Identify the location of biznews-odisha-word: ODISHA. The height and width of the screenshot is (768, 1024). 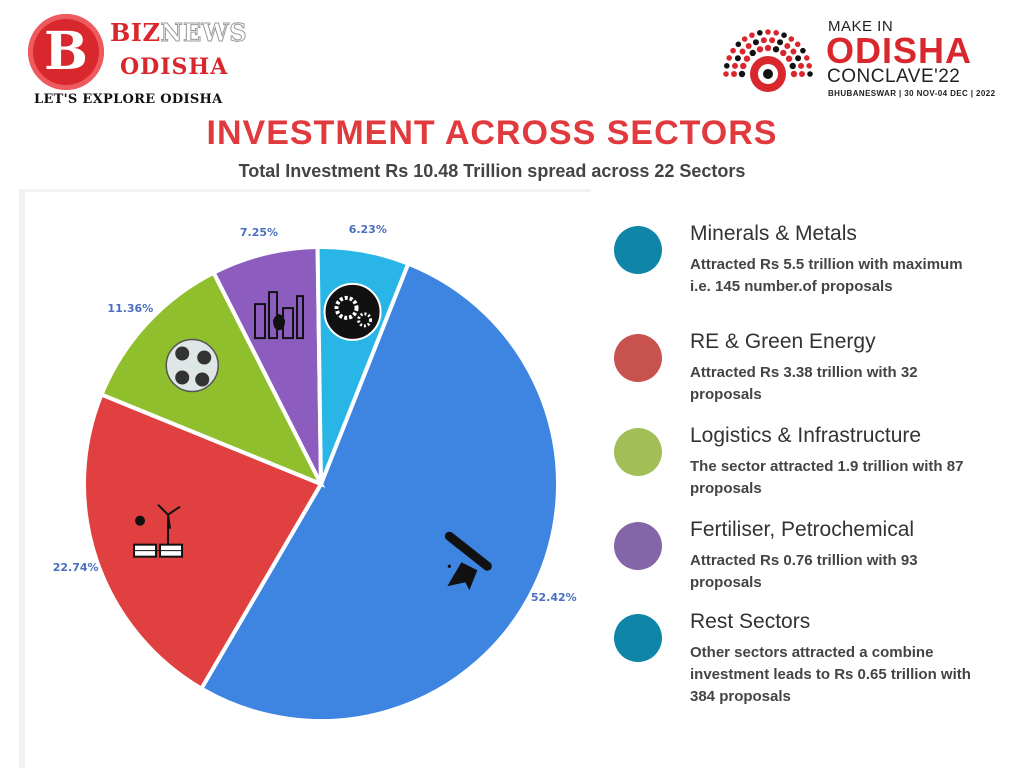
(174, 67).